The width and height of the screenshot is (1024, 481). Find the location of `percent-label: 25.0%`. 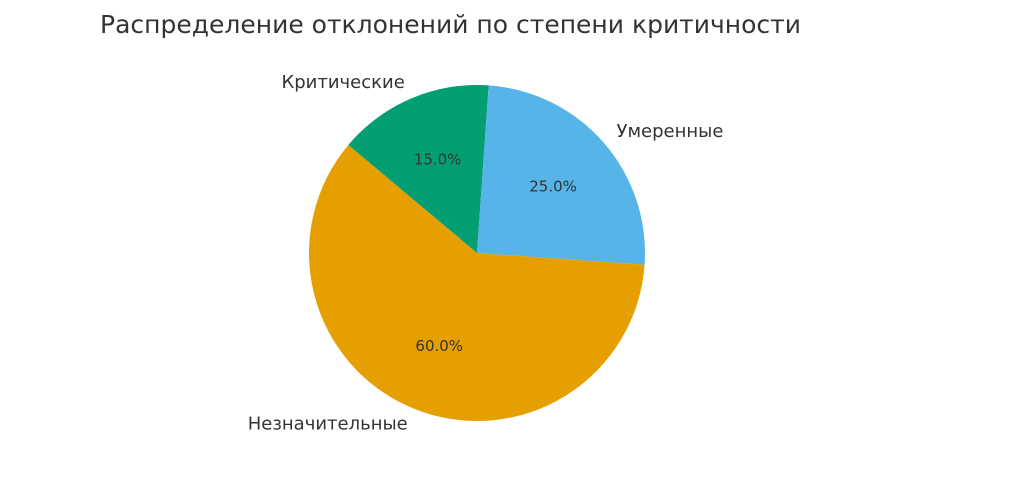

percent-label: 25.0% is located at coordinates (553, 186).